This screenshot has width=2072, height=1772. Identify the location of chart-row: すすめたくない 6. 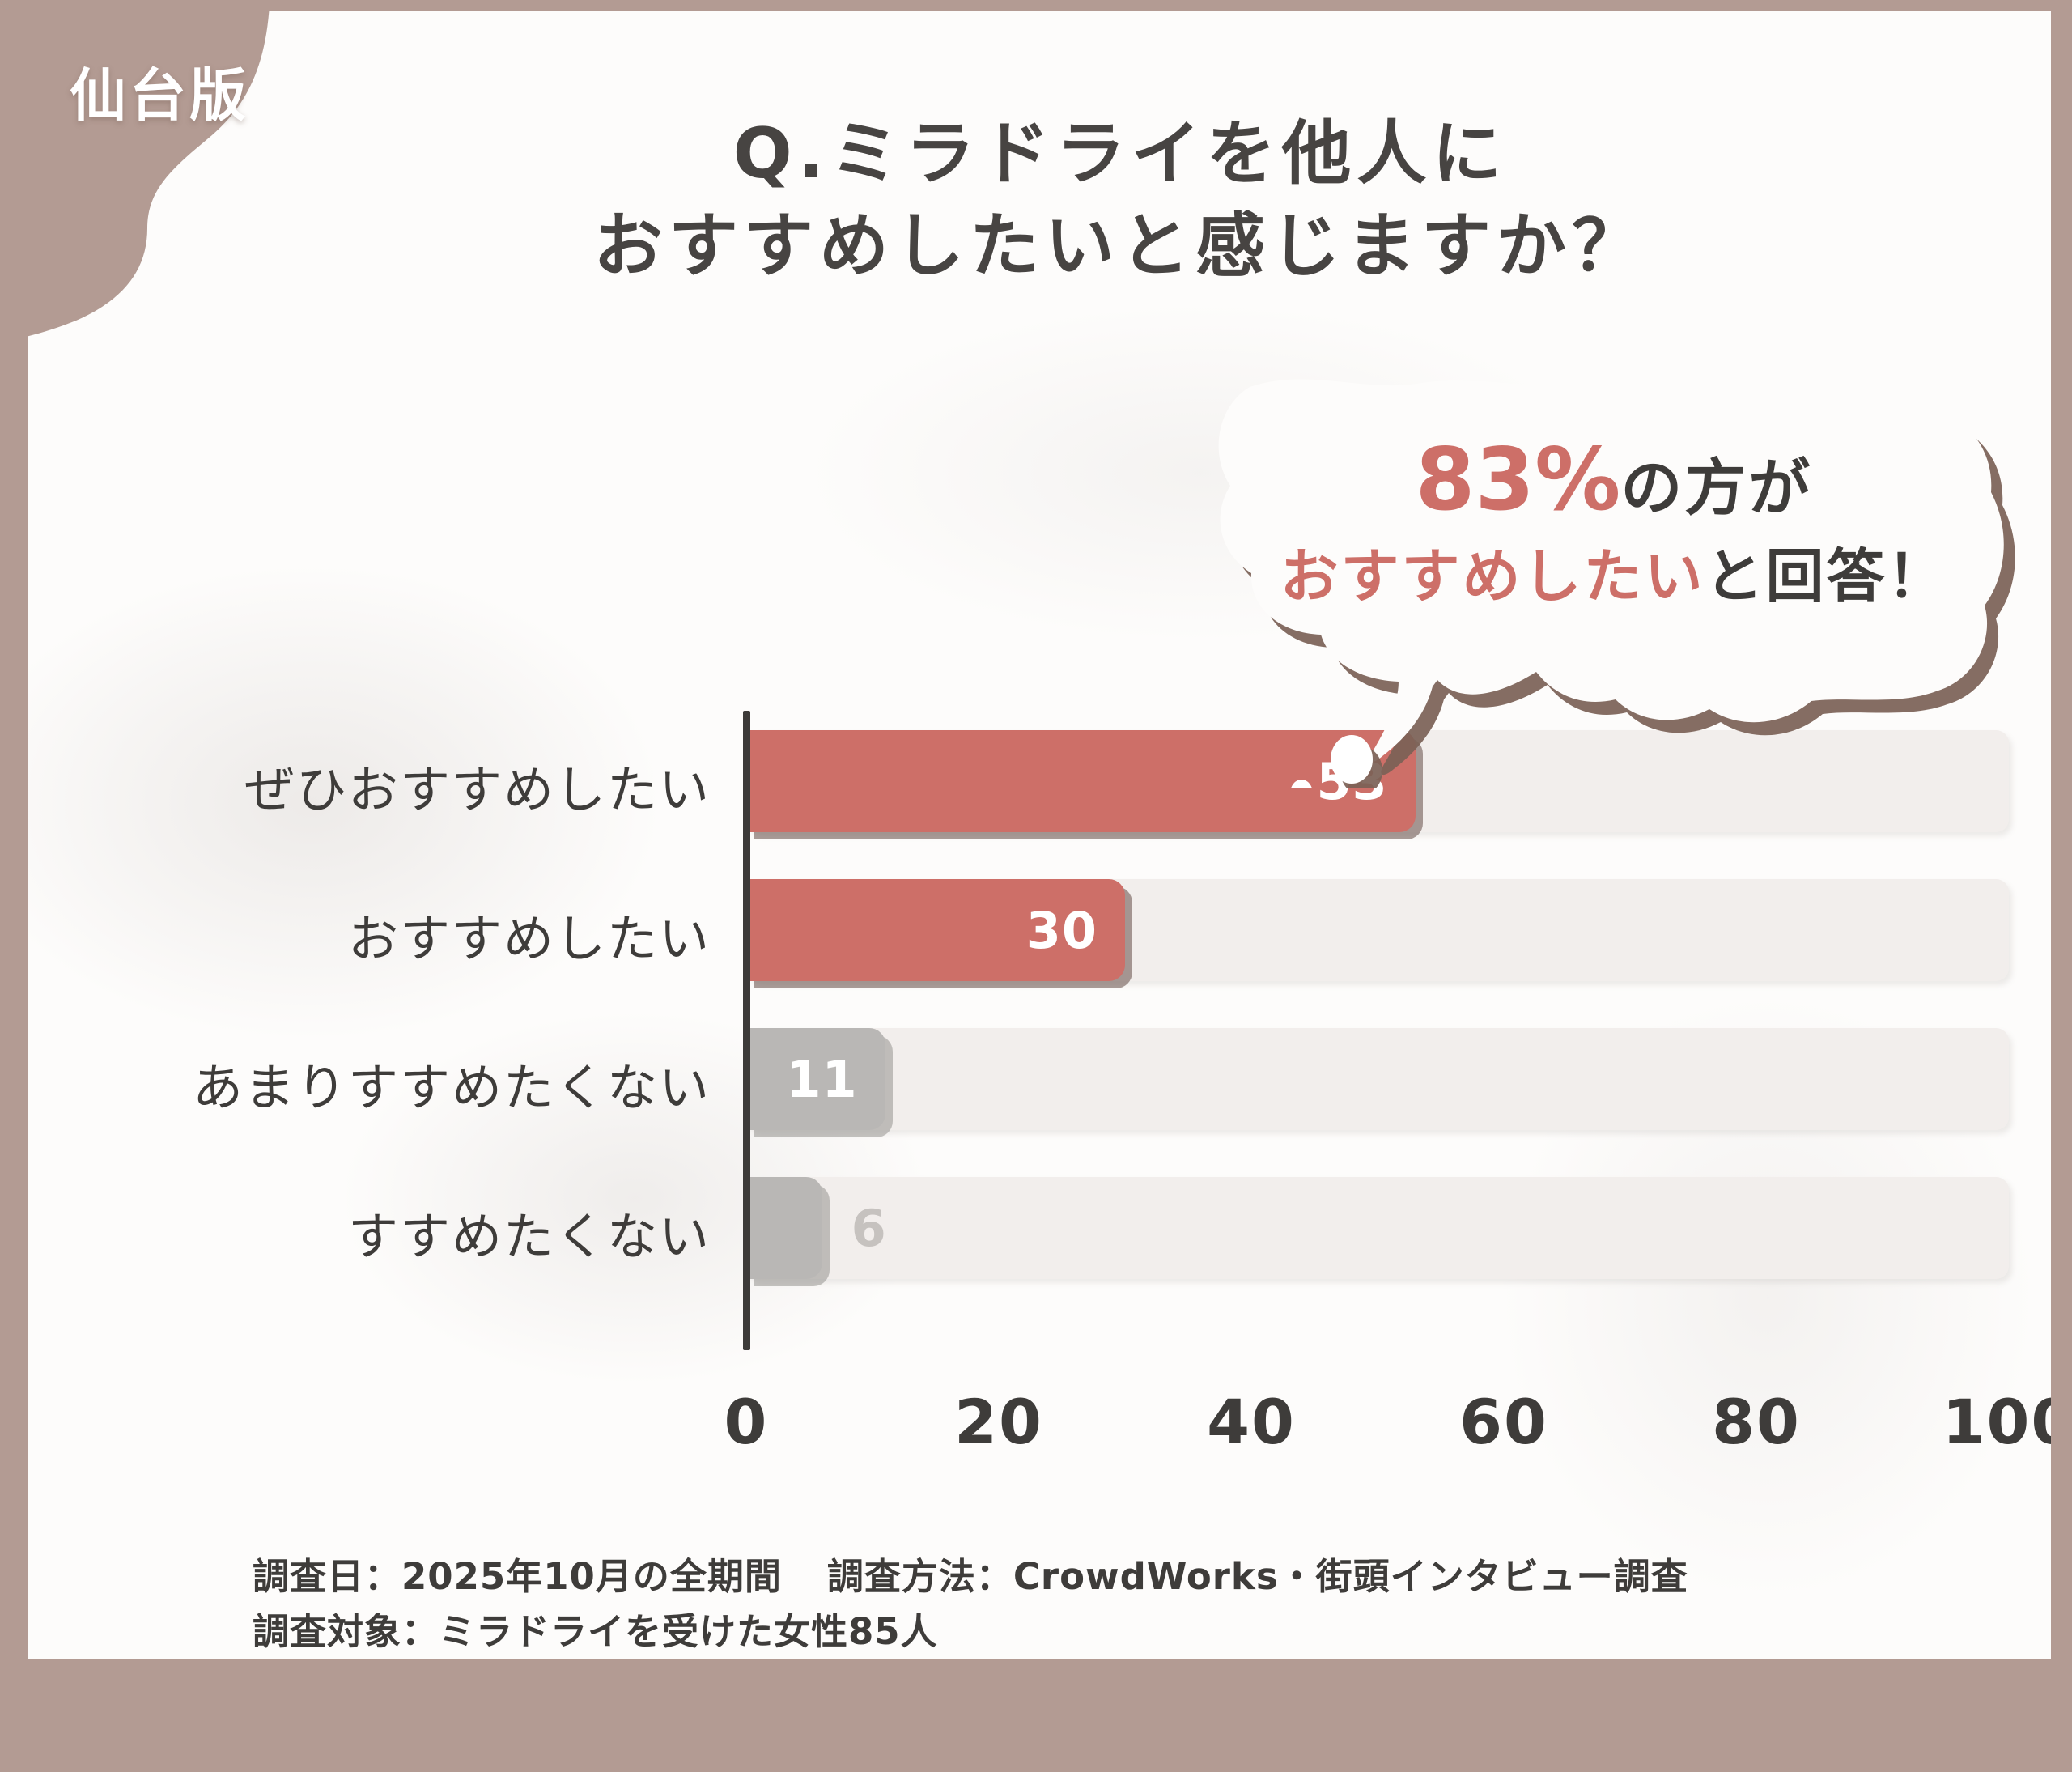
(1039, 1232).